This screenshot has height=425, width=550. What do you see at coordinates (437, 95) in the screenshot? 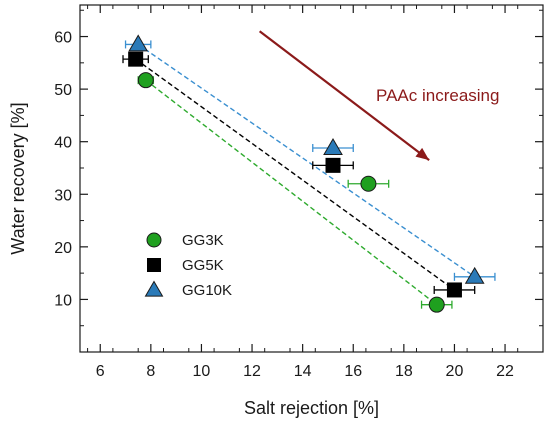
I see `annotation-label: PAAc increasing` at bounding box center [437, 95].